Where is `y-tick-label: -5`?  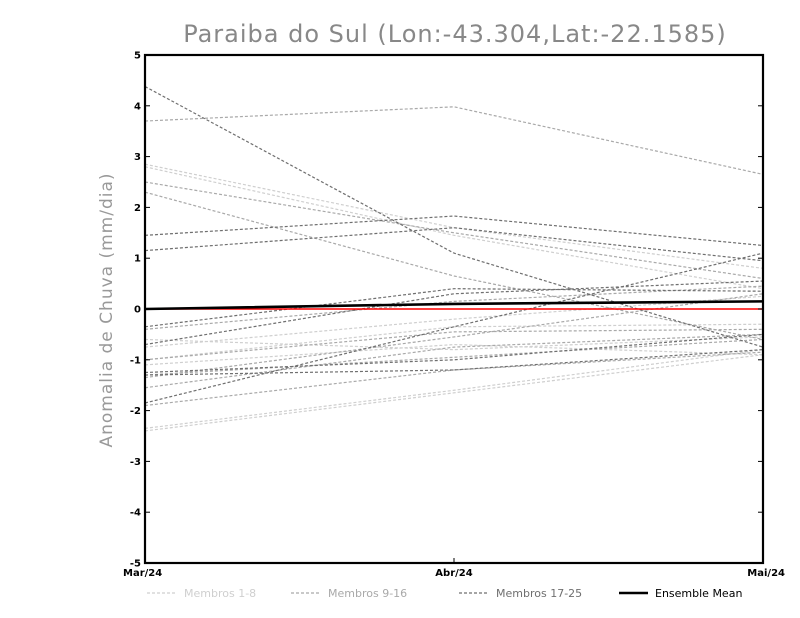 y-tick-label: -5 is located at coordinates (135, 564).